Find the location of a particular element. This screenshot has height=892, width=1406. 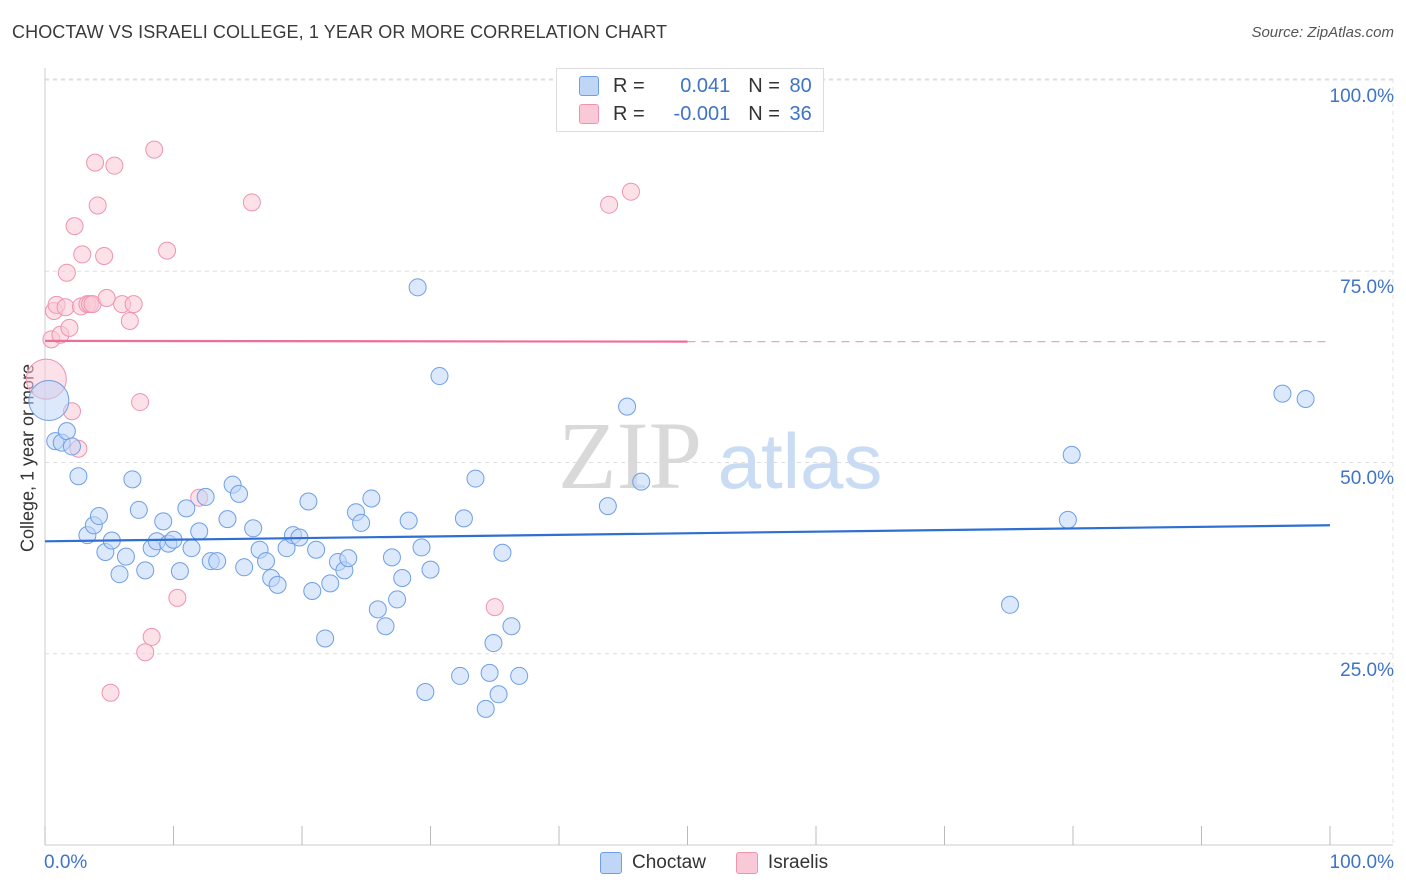

choctaw-legend-label: Choctaw is located at coordinates (669, 862).